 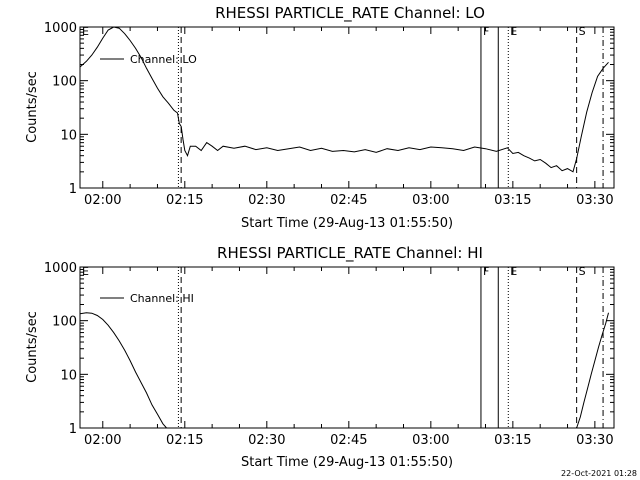 I want to click on generated-timestamp: 22-Oct-2021 01:28, so click(x=599, y=473).